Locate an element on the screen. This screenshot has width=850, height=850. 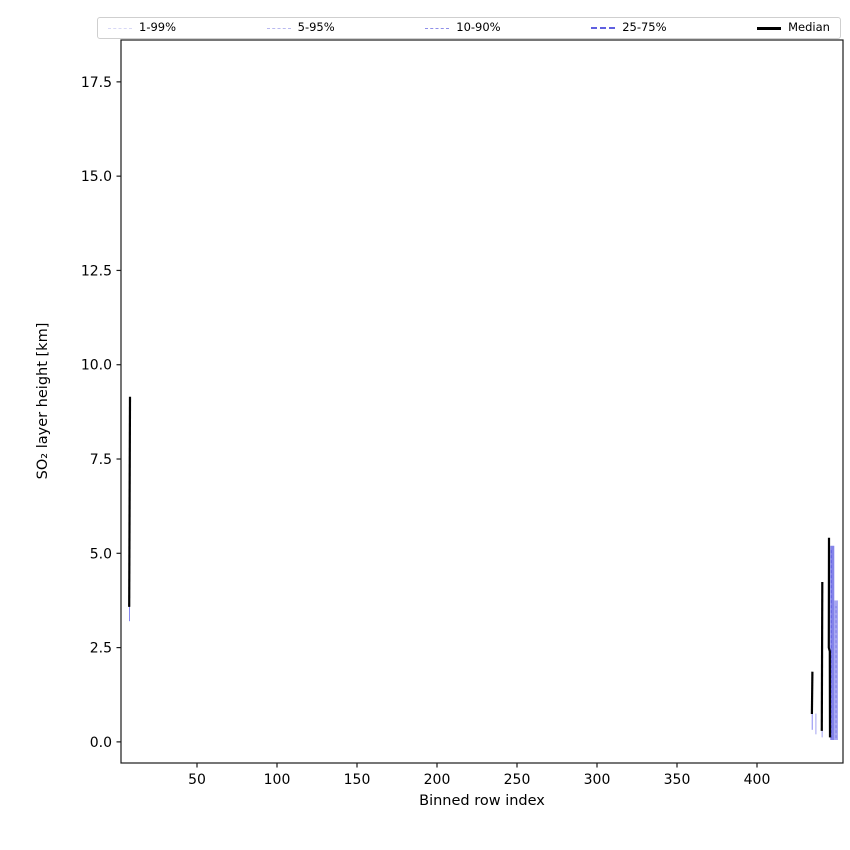
x-axis-label: Binned row index is located at coordinates (482, 801).